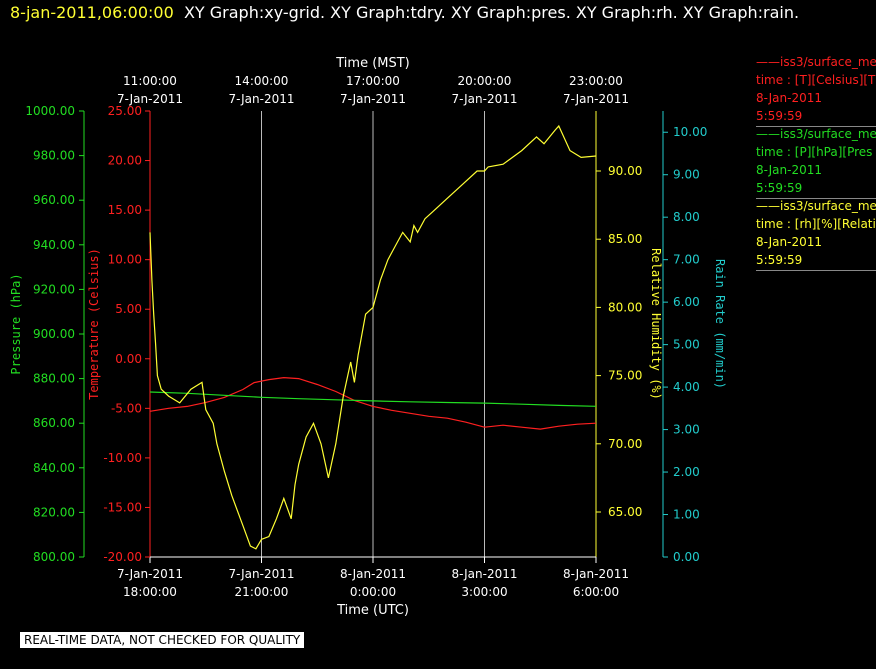 This screenshot has height=669, width=876. What do you see at coordinates (686, 175) in the screenshot?
I see `rain-tick-label: 9.00` at bounding box center [686, 175].